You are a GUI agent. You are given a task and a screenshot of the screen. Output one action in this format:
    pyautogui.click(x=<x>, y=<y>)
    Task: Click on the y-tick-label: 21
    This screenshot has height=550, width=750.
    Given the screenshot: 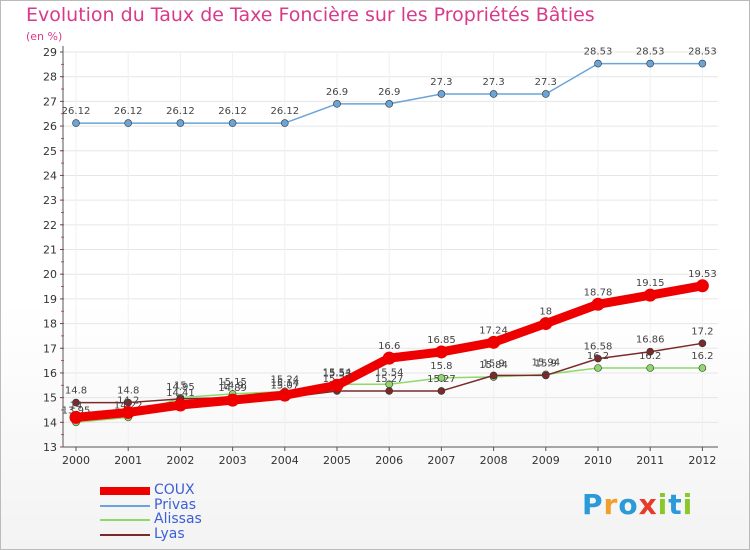 What is the action you would take?
    pyautogui.click(x=50, y=250)
    